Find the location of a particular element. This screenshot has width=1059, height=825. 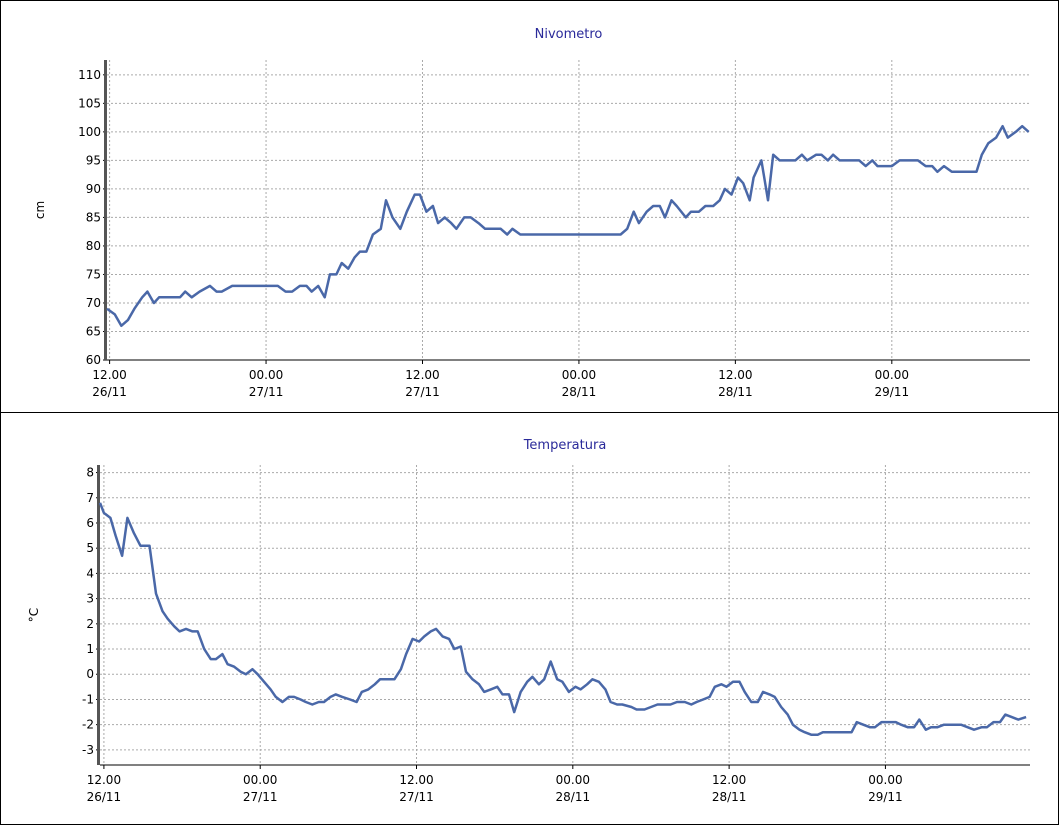

y-tick-label: 60 is located at coordinates (93, 360).